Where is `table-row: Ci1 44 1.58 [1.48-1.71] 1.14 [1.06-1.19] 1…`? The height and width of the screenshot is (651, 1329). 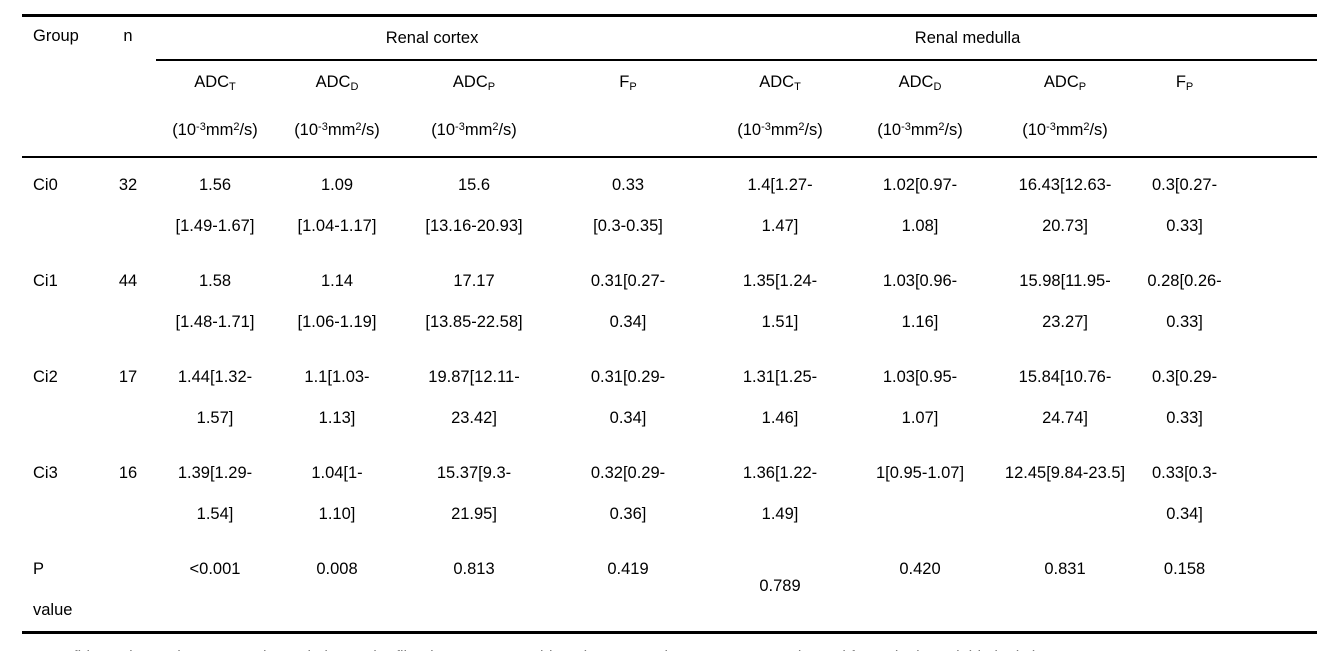
table-row: Ci1 44 1.58 [1.48-1.71] 1.14 [1.06-1.19] 1… is located at coordinates (669, 302).